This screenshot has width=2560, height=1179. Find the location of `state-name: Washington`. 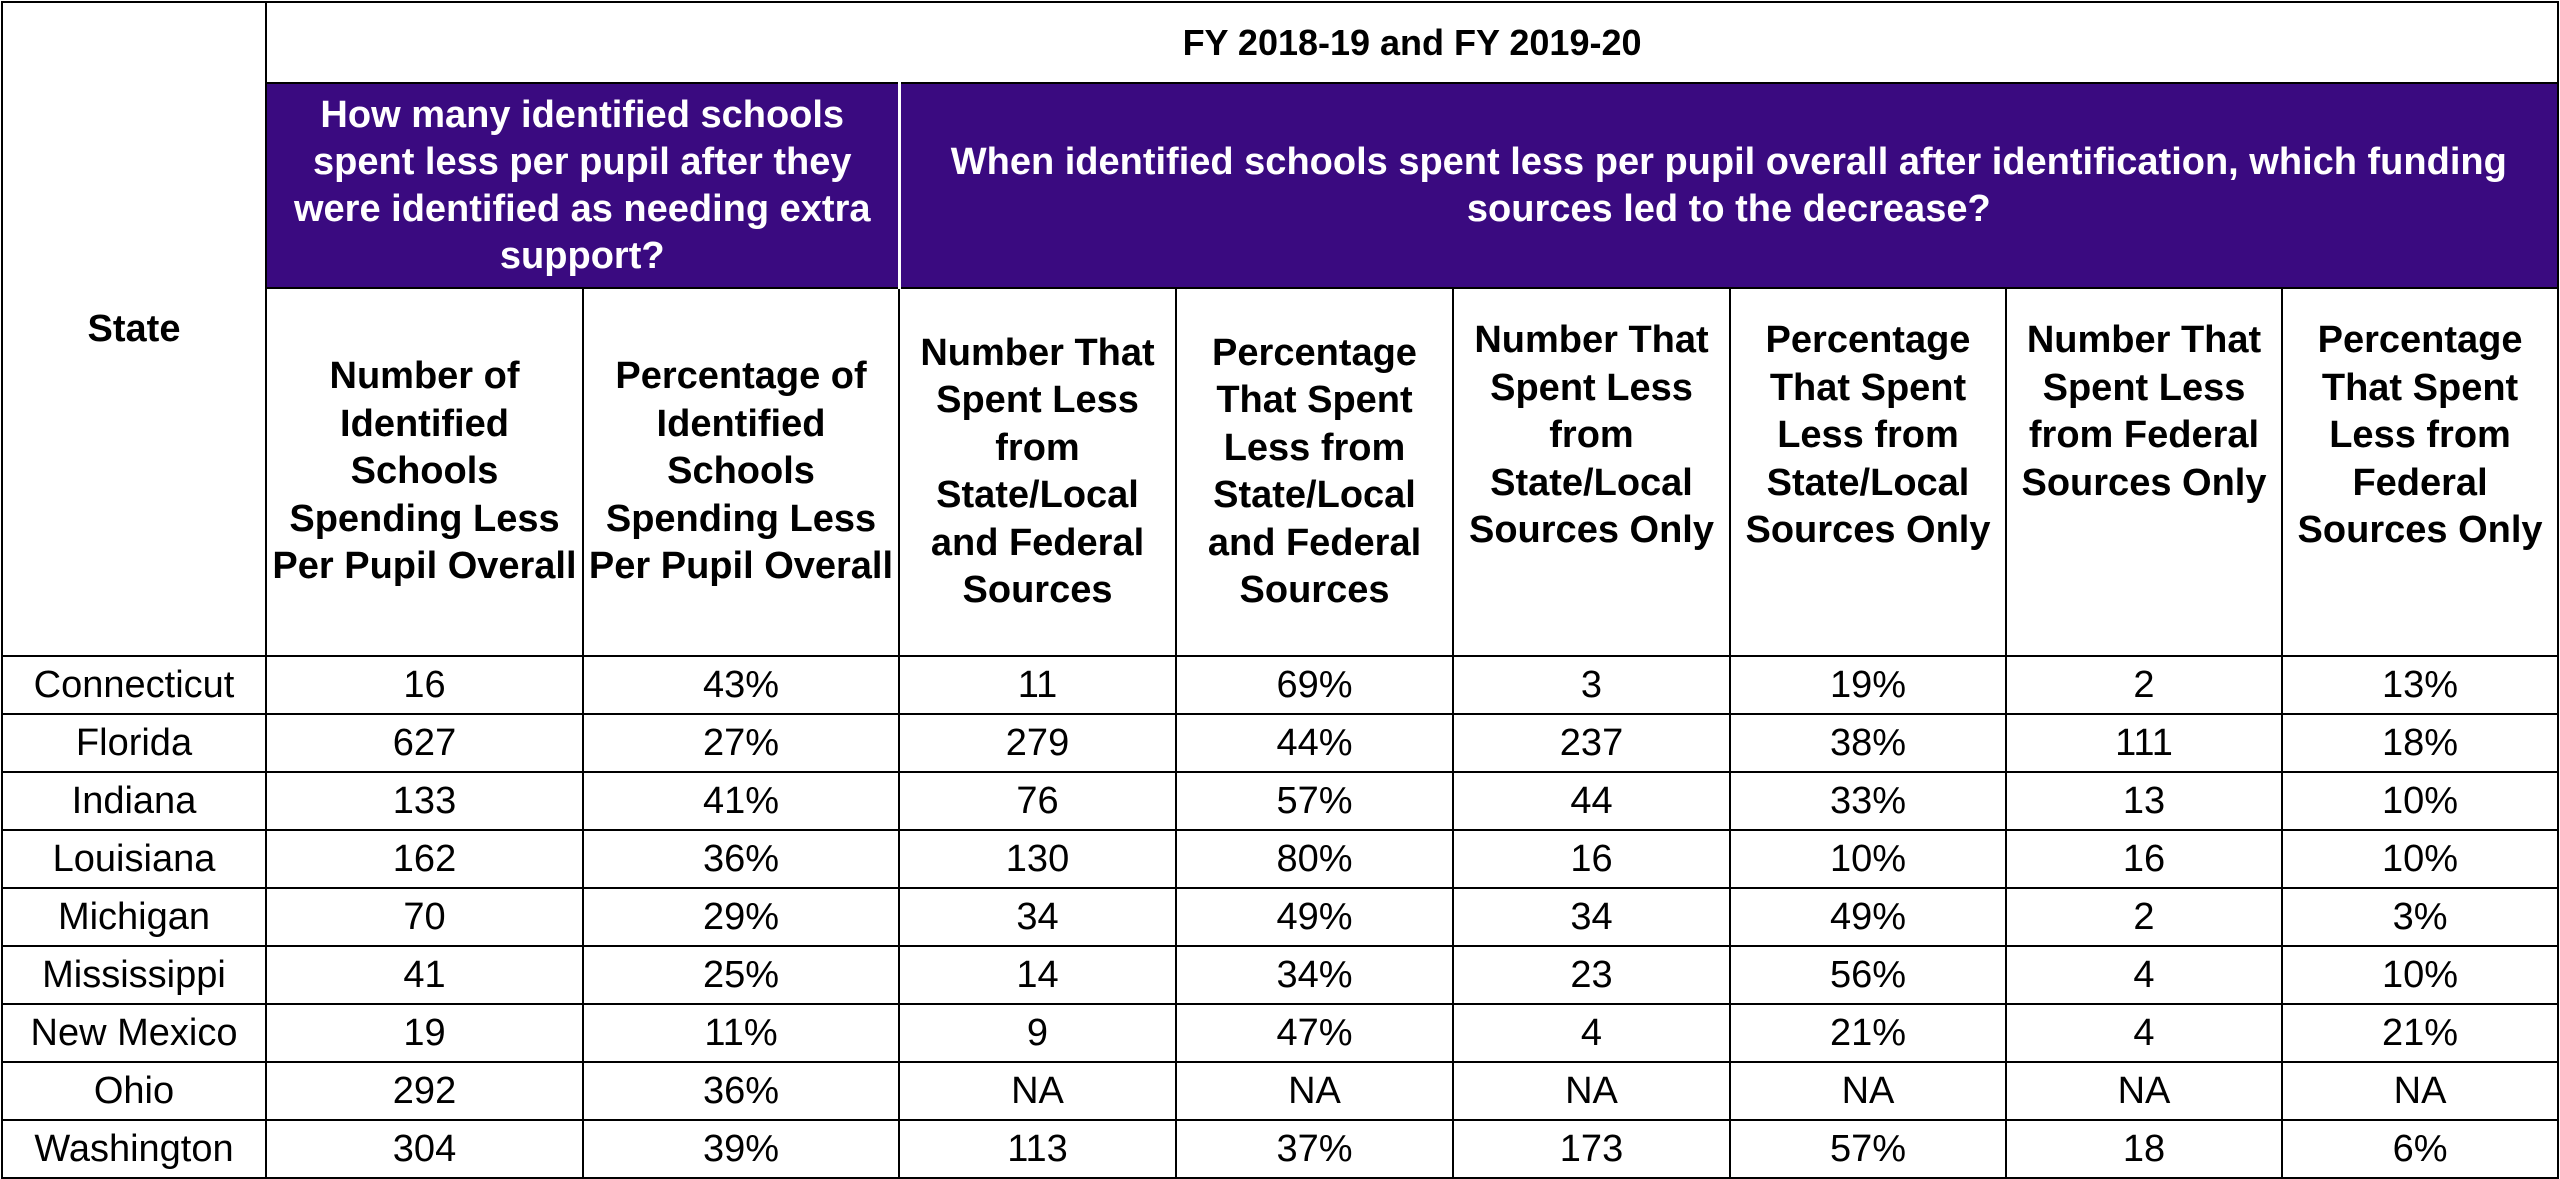

state-name: Washington is located at coordinates (134, 1149).